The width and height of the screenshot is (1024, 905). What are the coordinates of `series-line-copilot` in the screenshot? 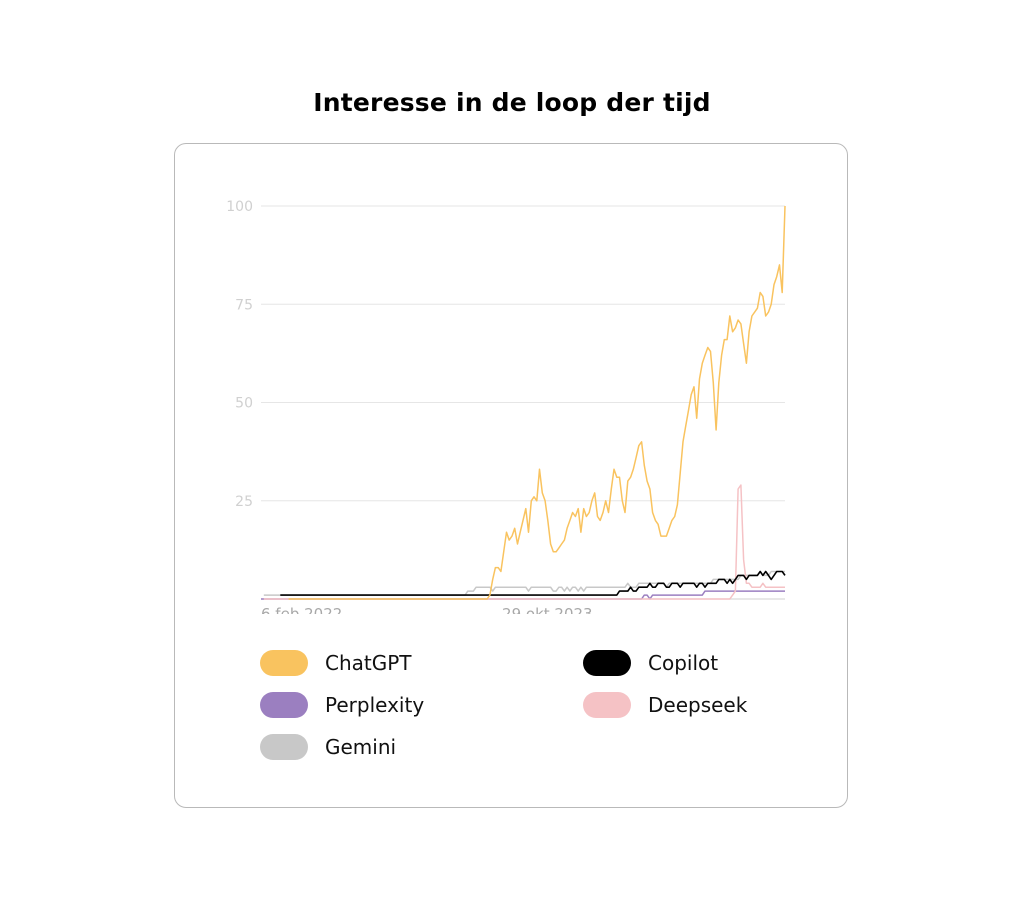 It's located at (533, 583).